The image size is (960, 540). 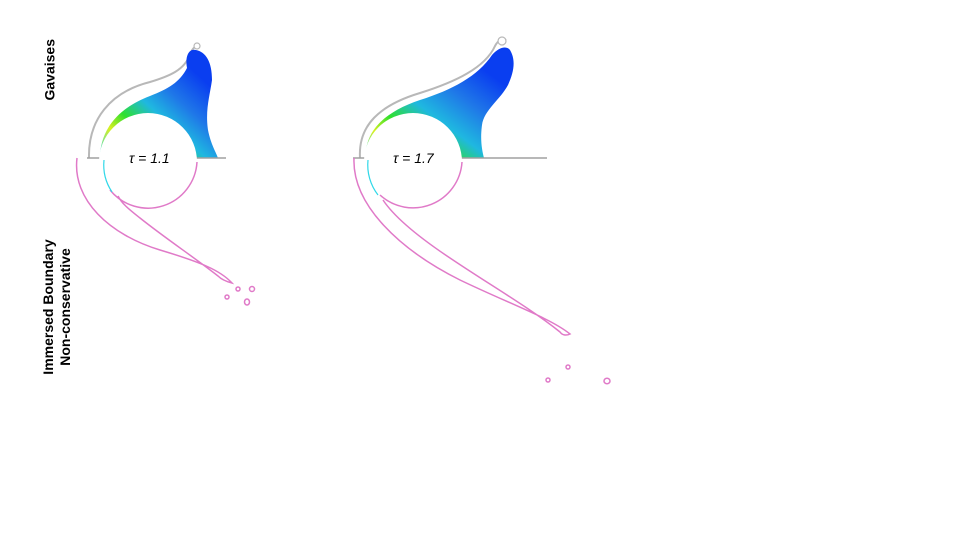 I want to click on case-1-sphere, so click(x=148, y=162).